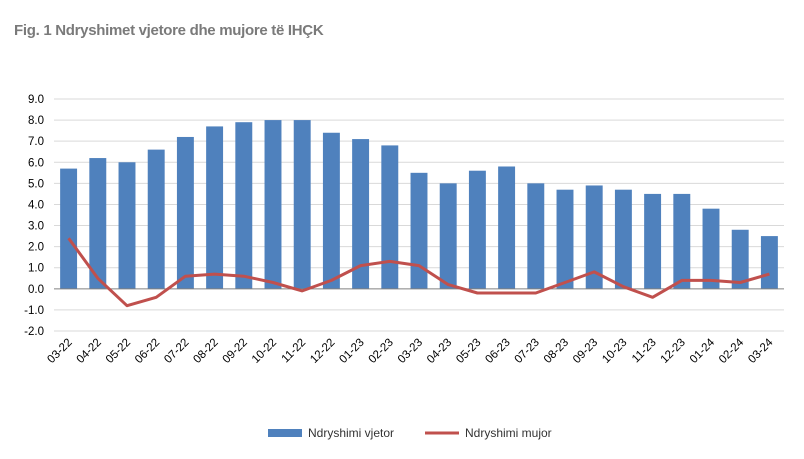  I want to click on y-tick-label: 0.0, so click(36, 290).